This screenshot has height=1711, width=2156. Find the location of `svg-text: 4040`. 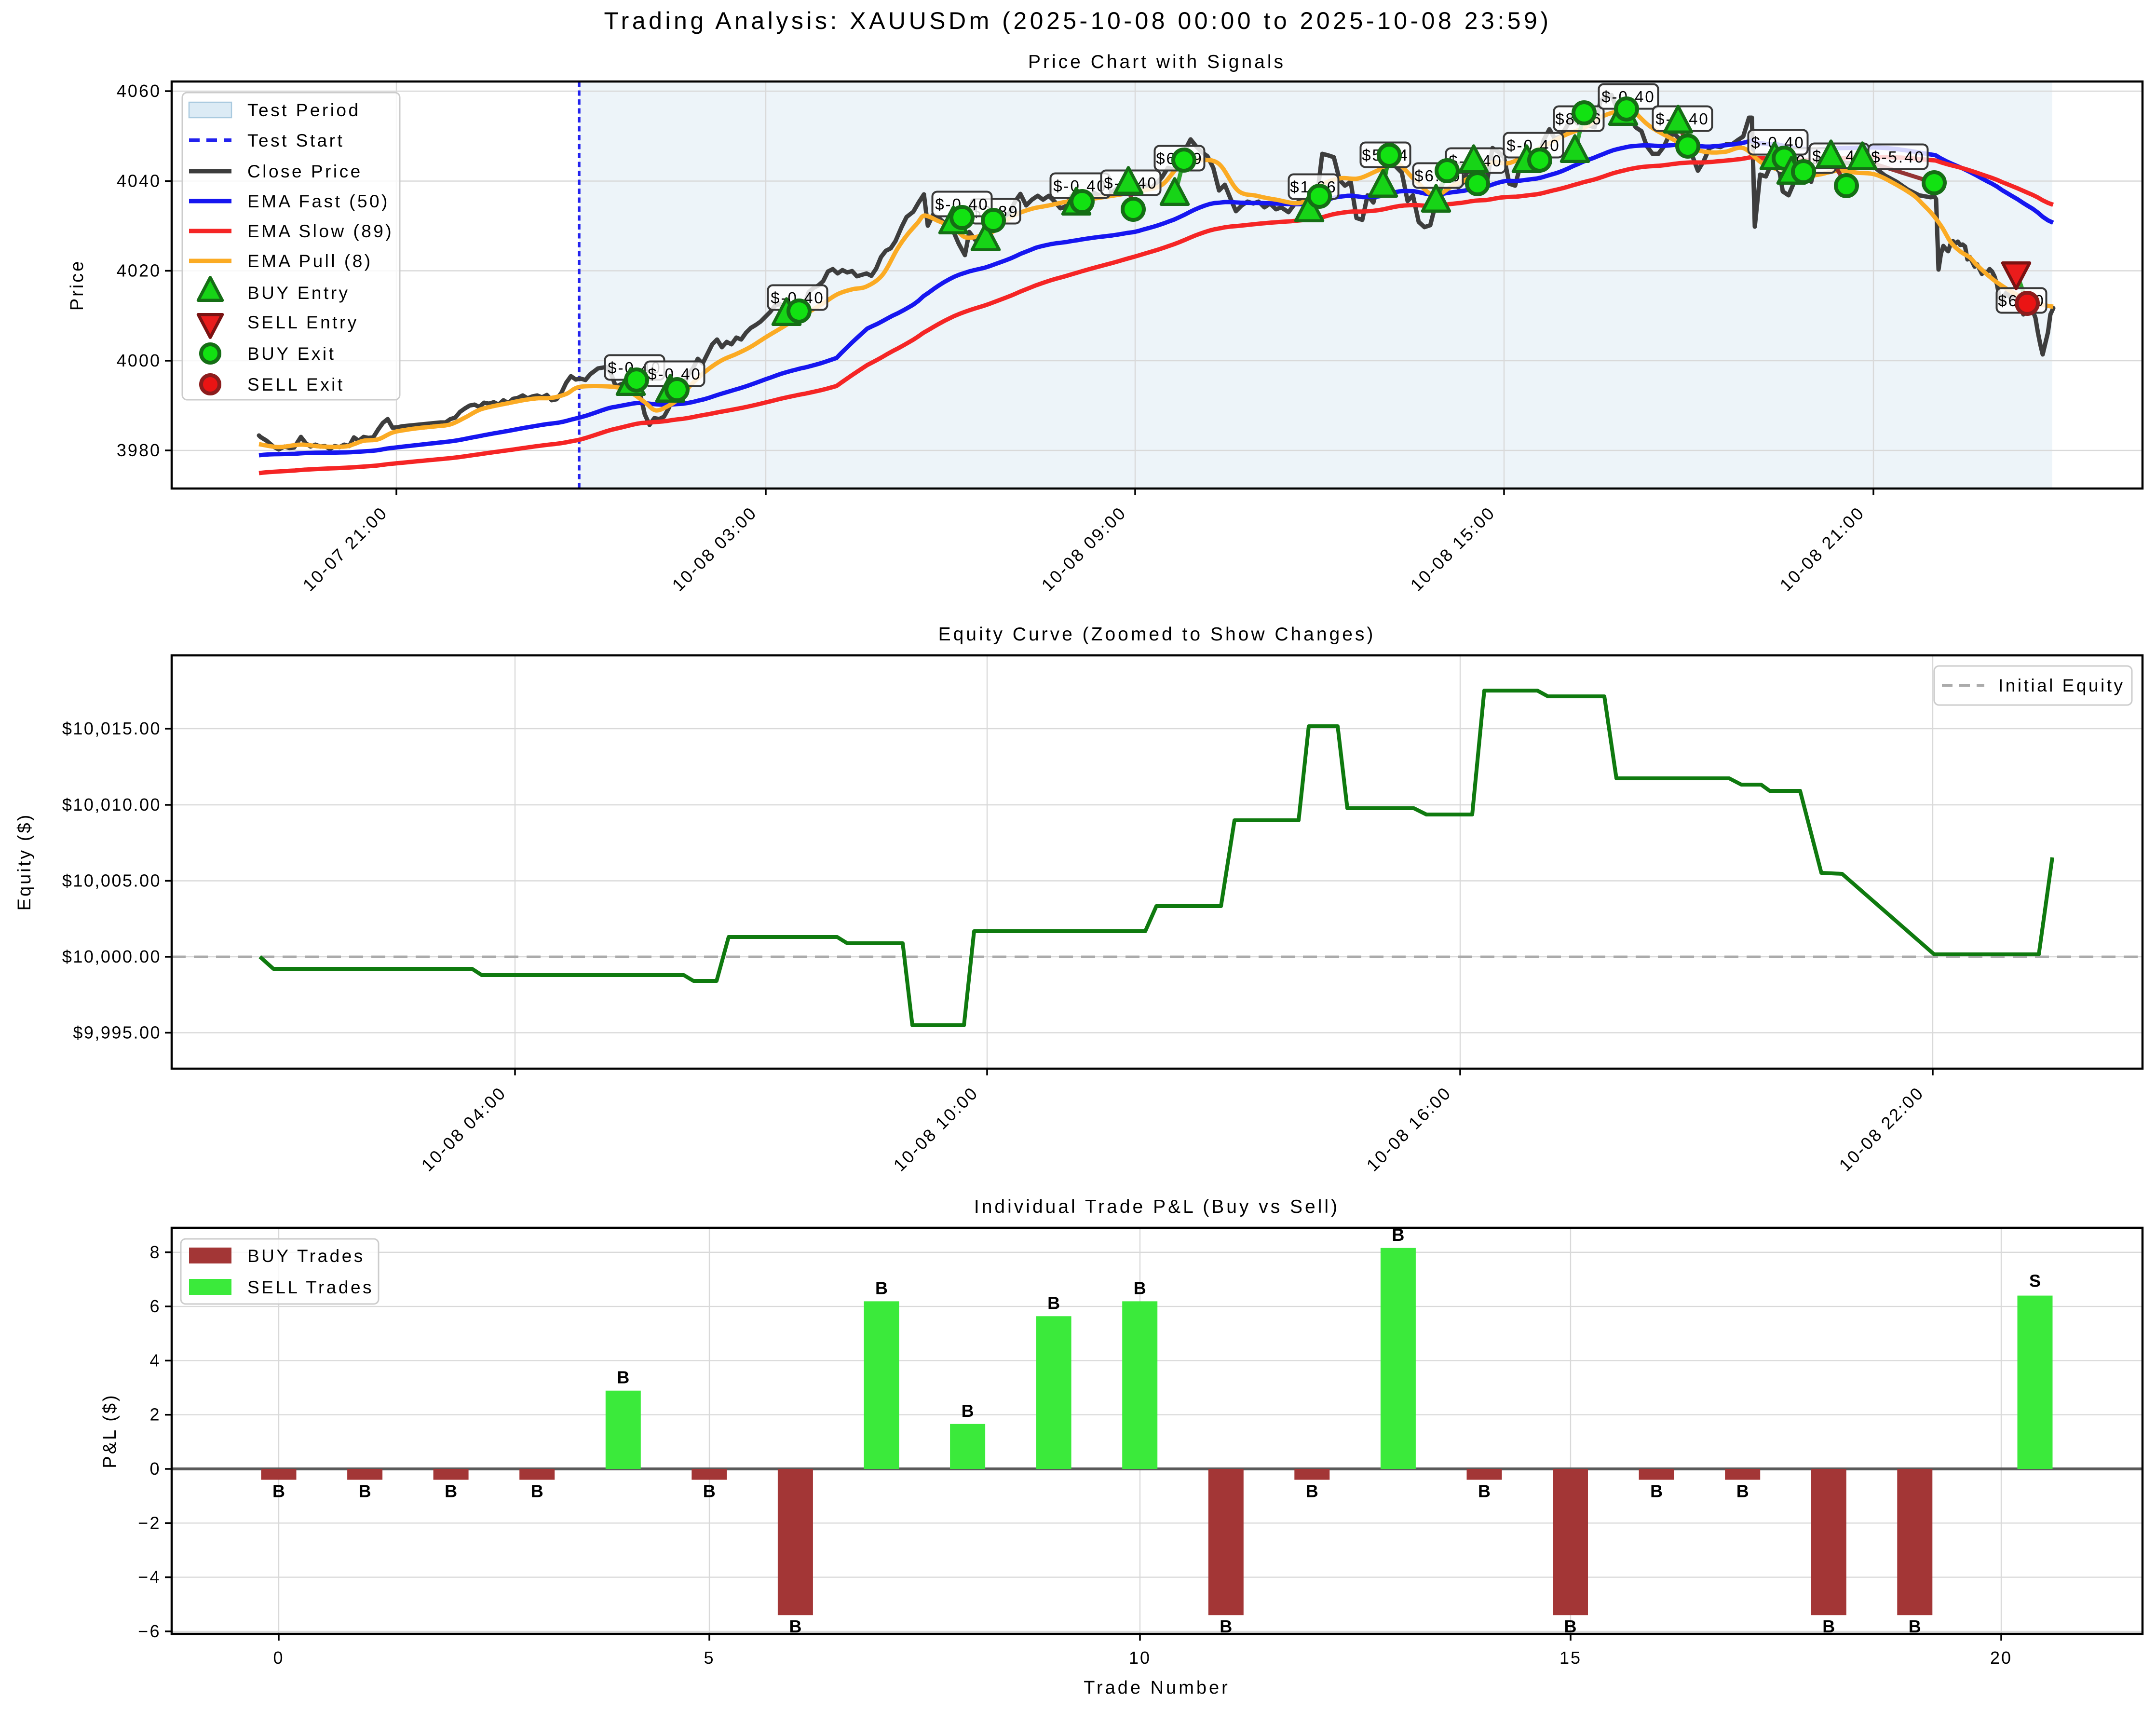

svg-text: 4040 is located at coordinates (139, 181).